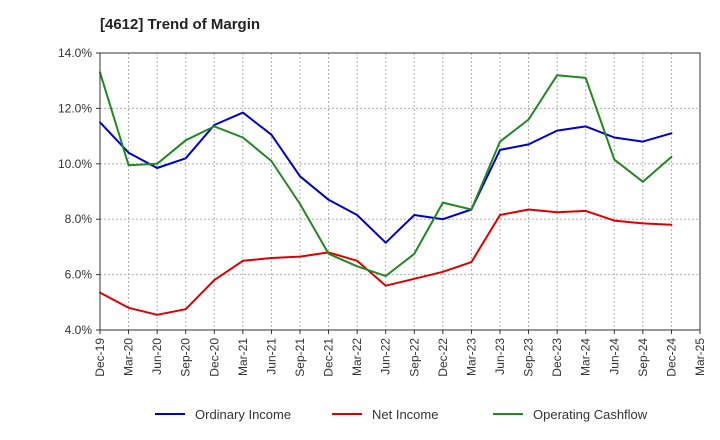 Image resolution: width=720 pixels, height=440 pixels. I want to click on x-tick-label: Jun-21, so click(271, 356).